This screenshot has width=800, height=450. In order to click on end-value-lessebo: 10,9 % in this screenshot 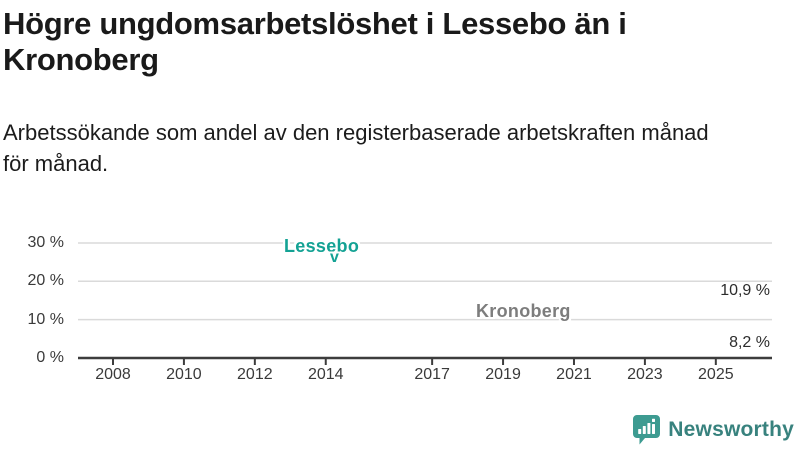, I will do `click(745, 290)`.